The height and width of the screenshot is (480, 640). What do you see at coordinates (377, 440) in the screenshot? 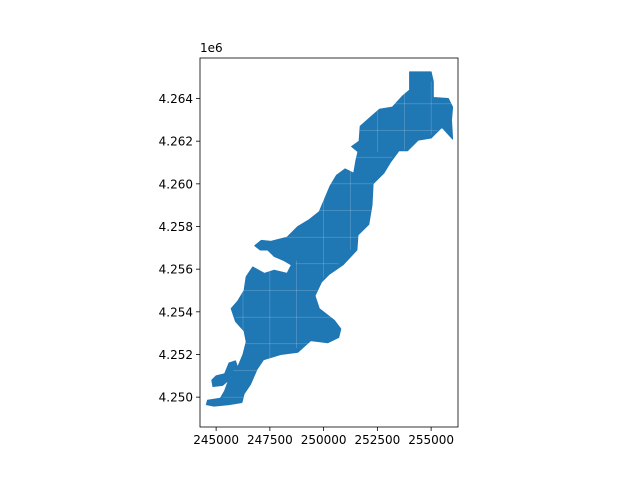
I see `x-tick-label: 252500` at bounding box center [377, 440].